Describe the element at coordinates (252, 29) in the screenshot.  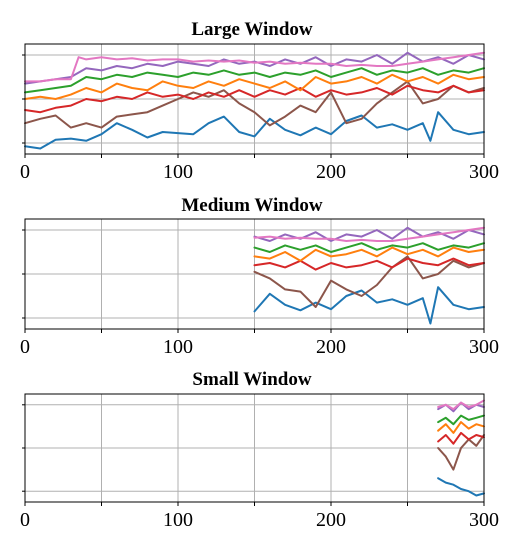
I see `panel-title: Large Window` at that location.